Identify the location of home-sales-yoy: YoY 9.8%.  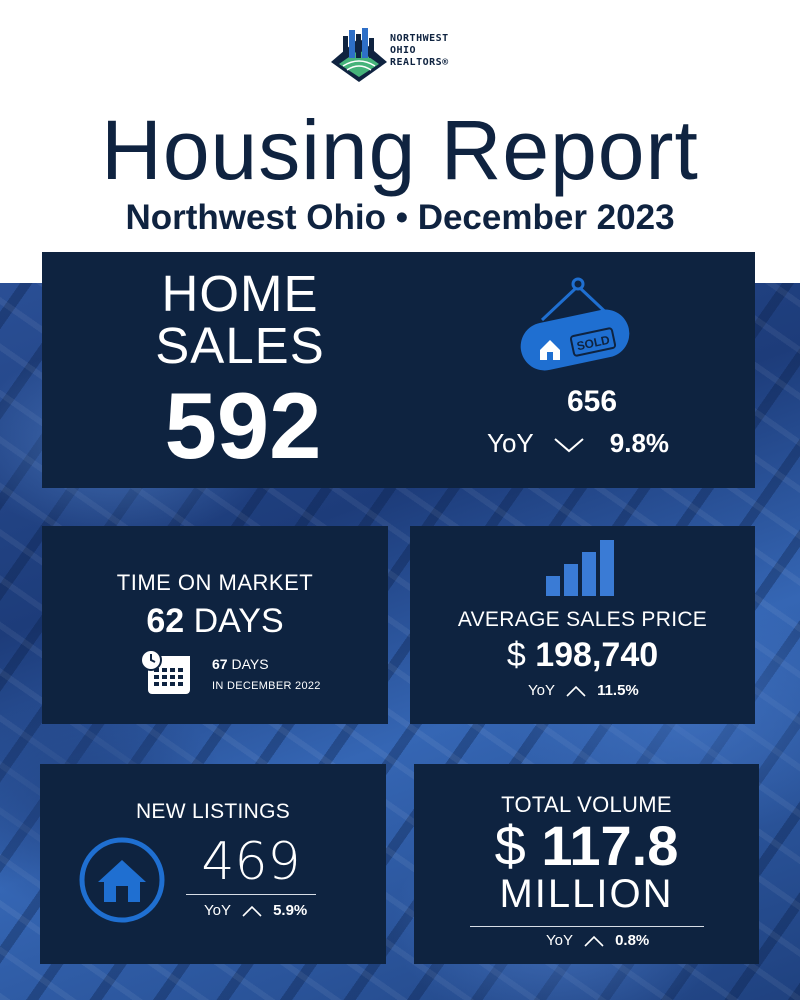
(578, 443).